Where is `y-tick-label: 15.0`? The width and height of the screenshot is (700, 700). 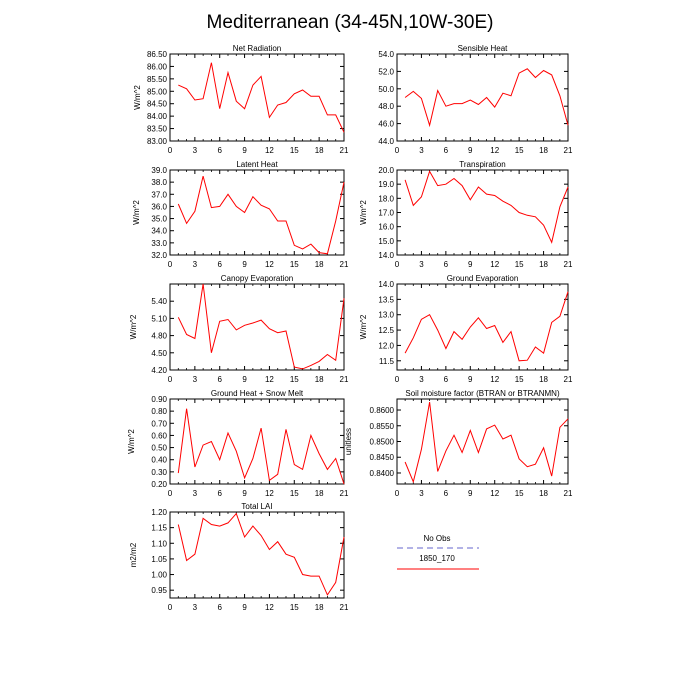
y-tick-label: 15.0 is located at coordinates (386, 241).